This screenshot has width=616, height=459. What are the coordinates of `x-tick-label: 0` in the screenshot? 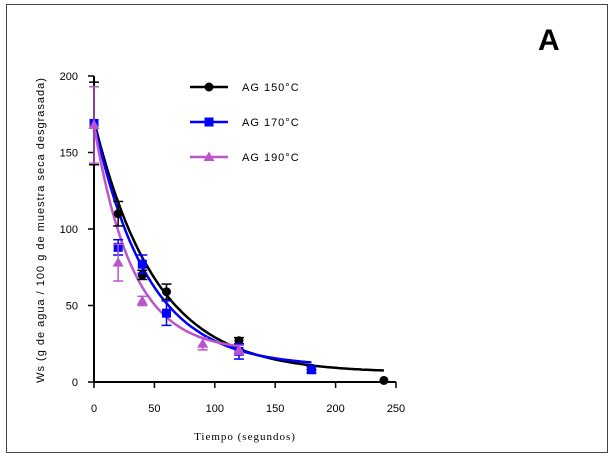 It's located at (94, 409).